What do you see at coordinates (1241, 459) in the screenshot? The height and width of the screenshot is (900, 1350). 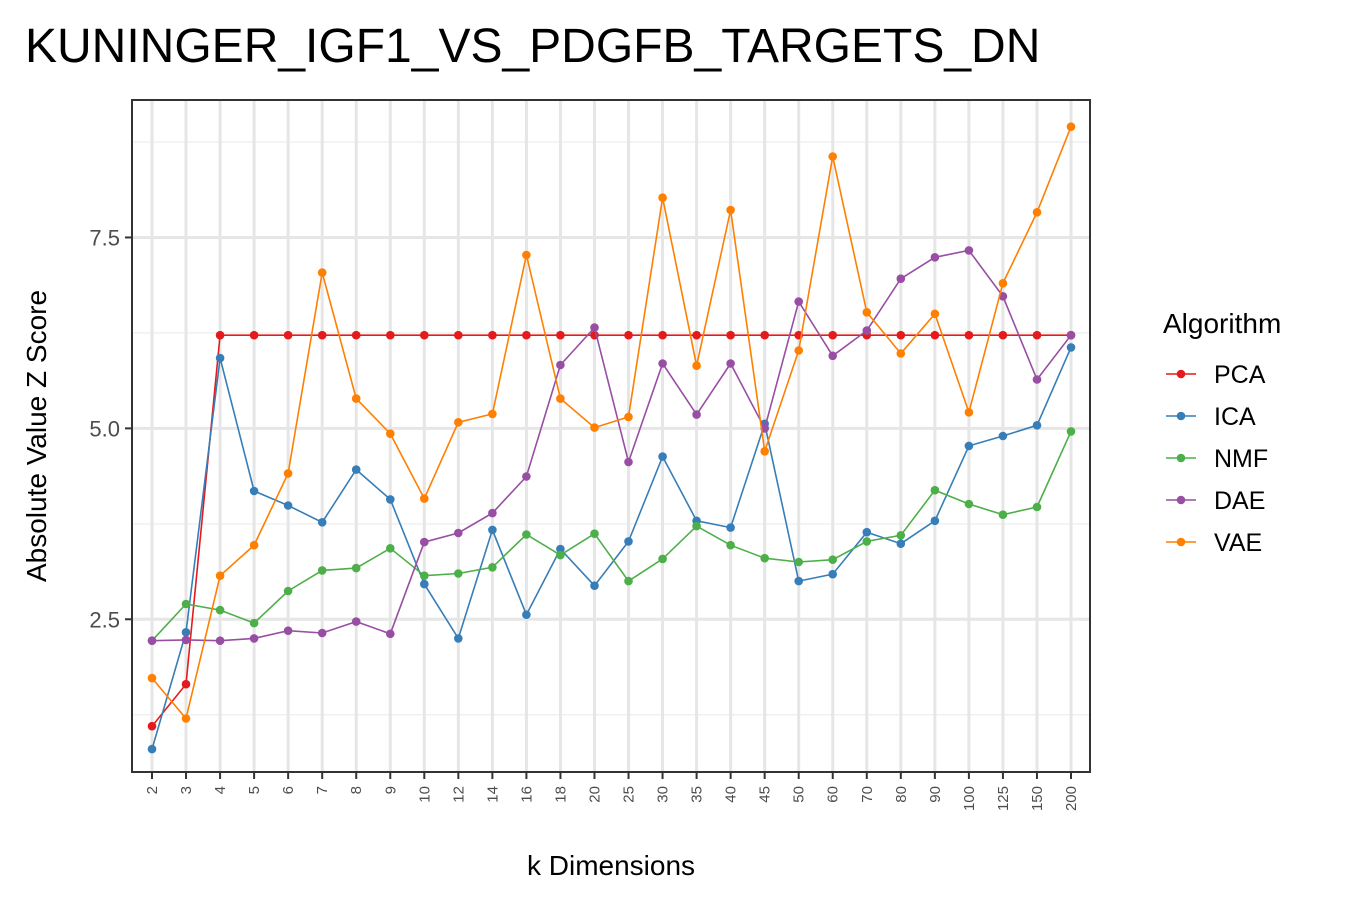 I see `legend-label: NMF` at bounding box center [1241, 459].